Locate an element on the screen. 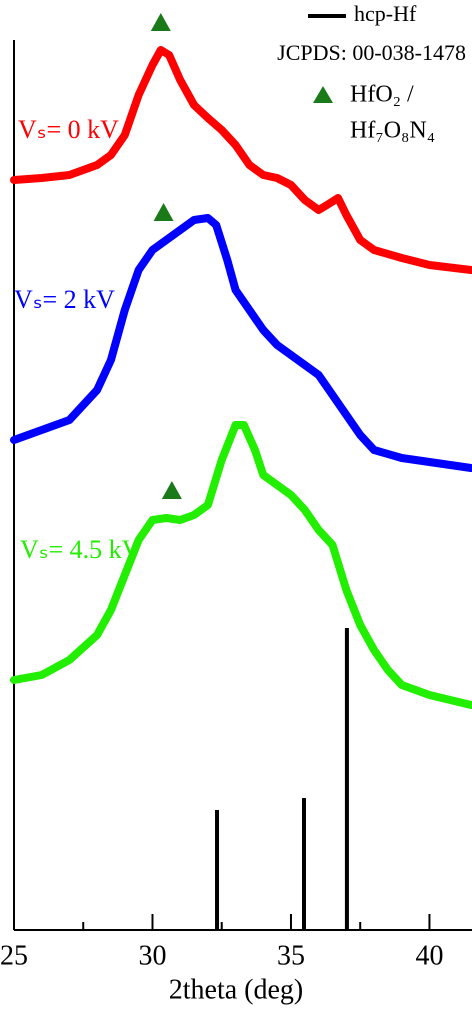 The image size is (472, 1012). x-tick-label: 35 is located at coordinates (291, 955).